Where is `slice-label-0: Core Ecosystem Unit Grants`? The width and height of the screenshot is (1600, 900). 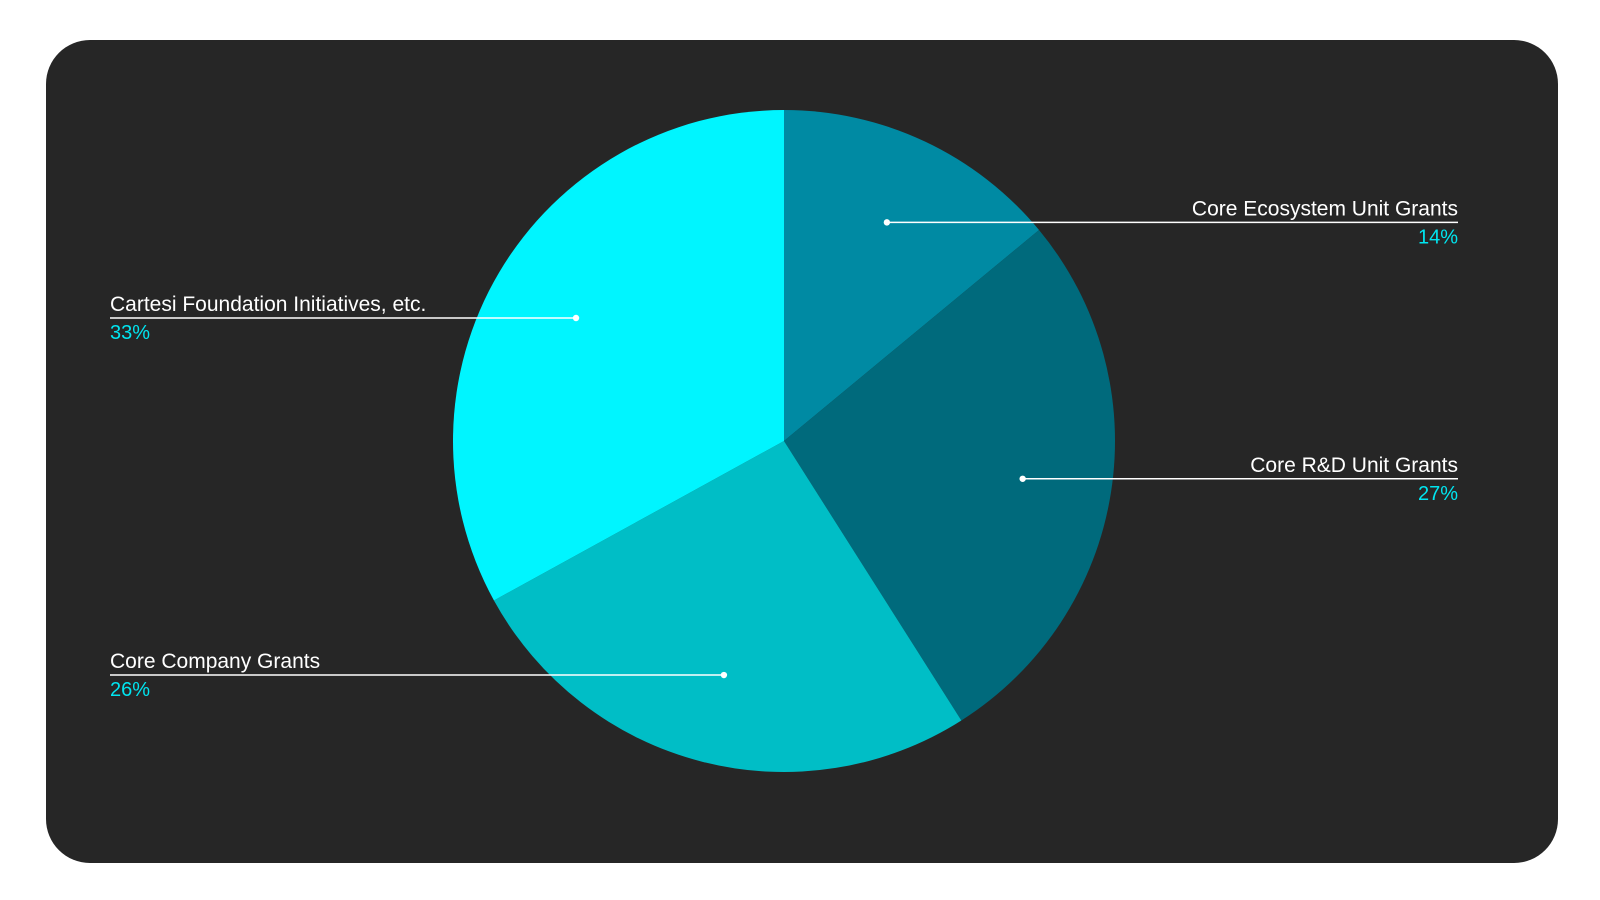 slice-label-0: Core Ecosystem Unit Grants is located at coordinates (1325, 208).